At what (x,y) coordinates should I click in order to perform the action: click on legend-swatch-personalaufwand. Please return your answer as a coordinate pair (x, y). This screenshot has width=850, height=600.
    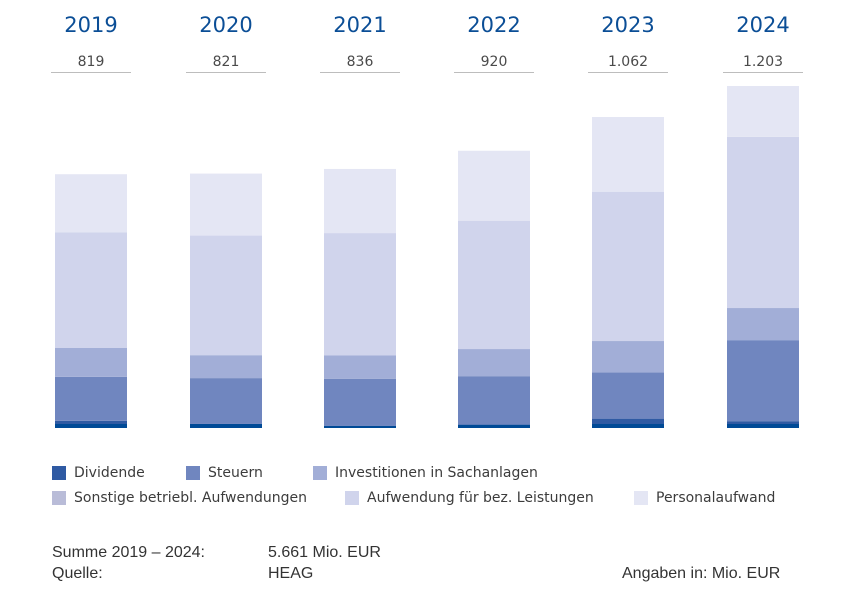
    Looking at the image, I should click on (641, 498).